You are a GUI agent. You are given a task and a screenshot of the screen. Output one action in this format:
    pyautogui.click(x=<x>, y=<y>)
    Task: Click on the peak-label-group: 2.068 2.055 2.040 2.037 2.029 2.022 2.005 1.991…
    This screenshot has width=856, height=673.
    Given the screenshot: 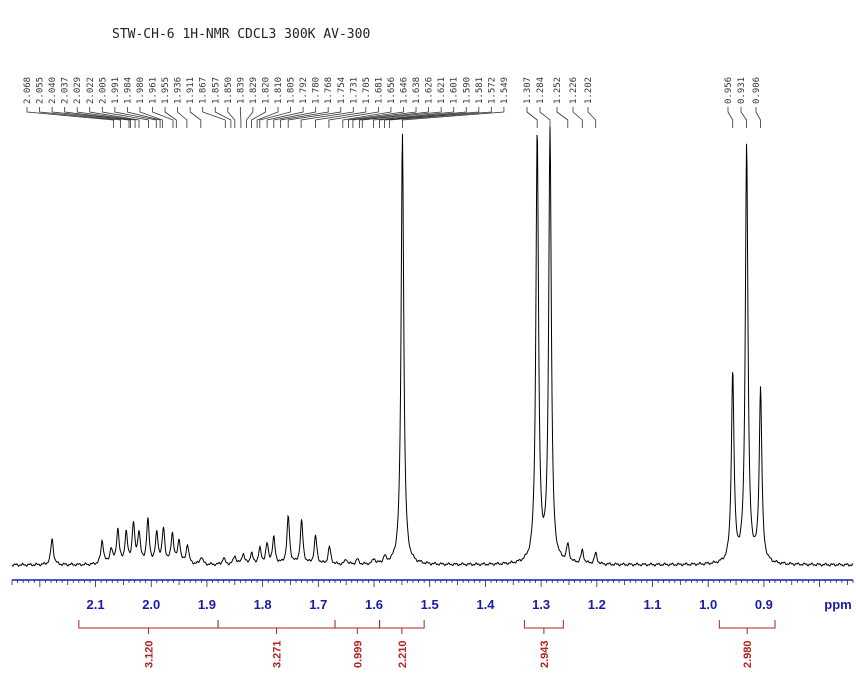 What is the action you would take?
    pyautogui.click(x=392, y=102)
    